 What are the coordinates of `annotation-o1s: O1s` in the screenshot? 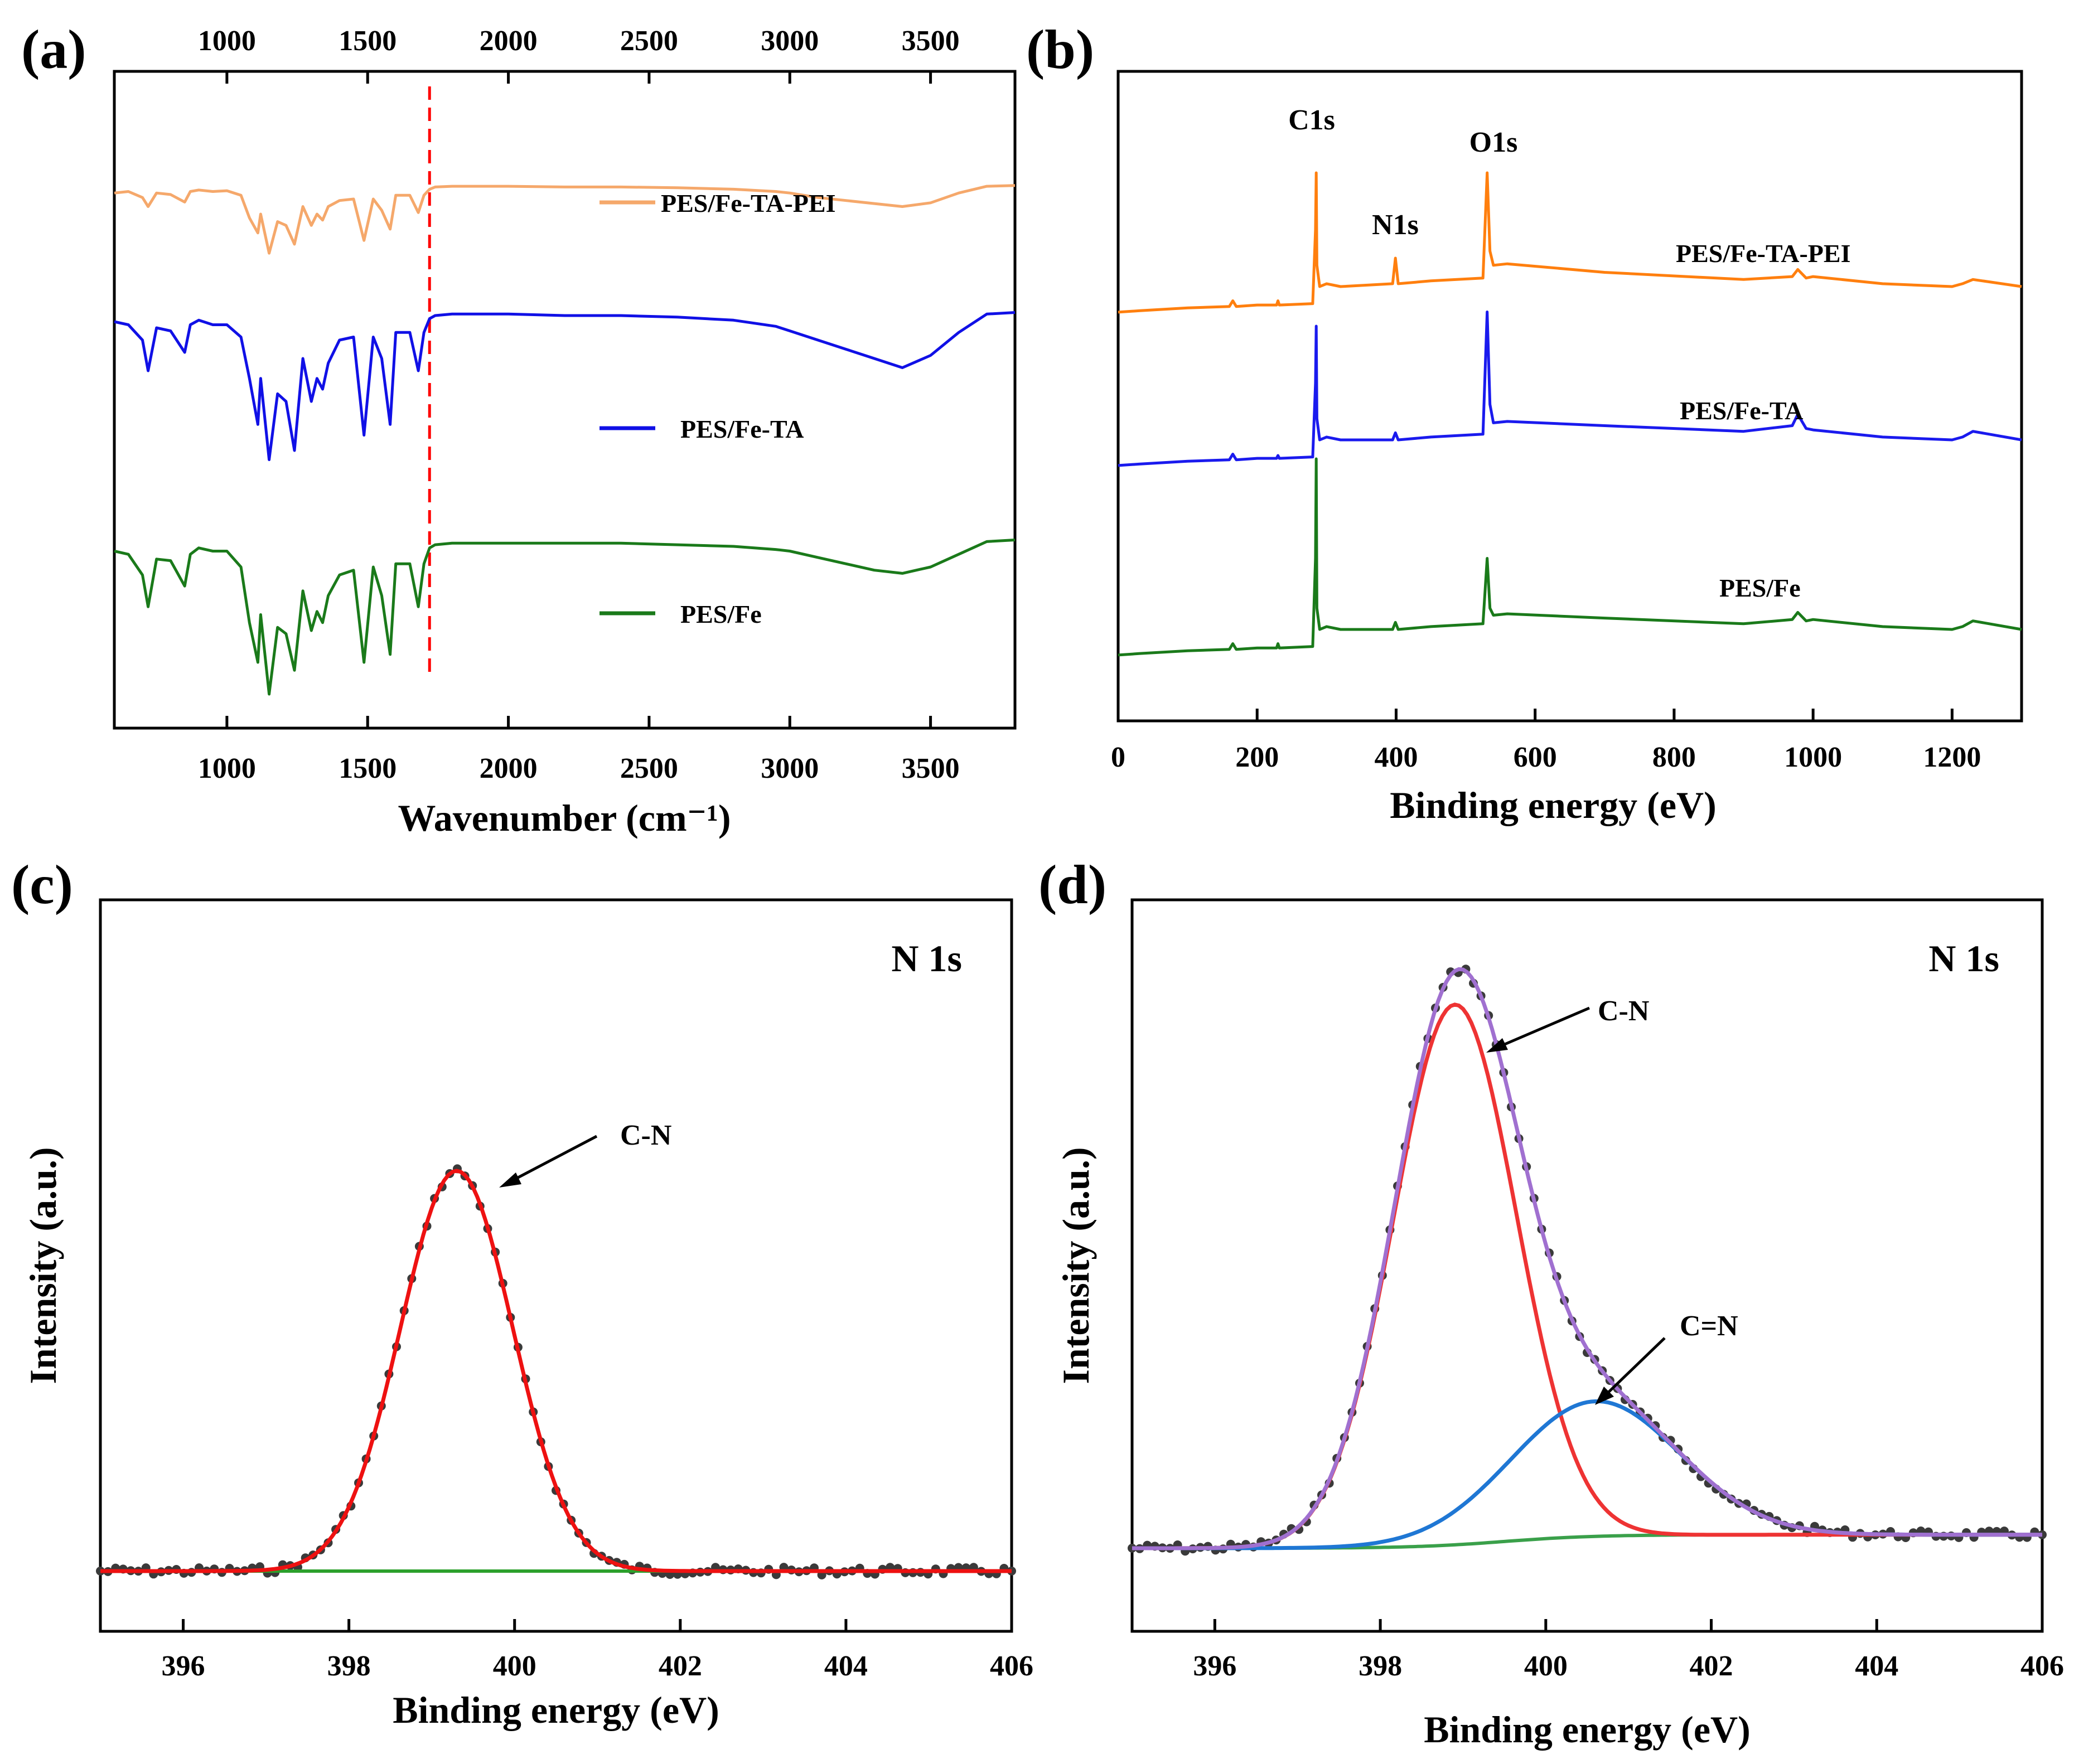 It's located at (1494, 142).